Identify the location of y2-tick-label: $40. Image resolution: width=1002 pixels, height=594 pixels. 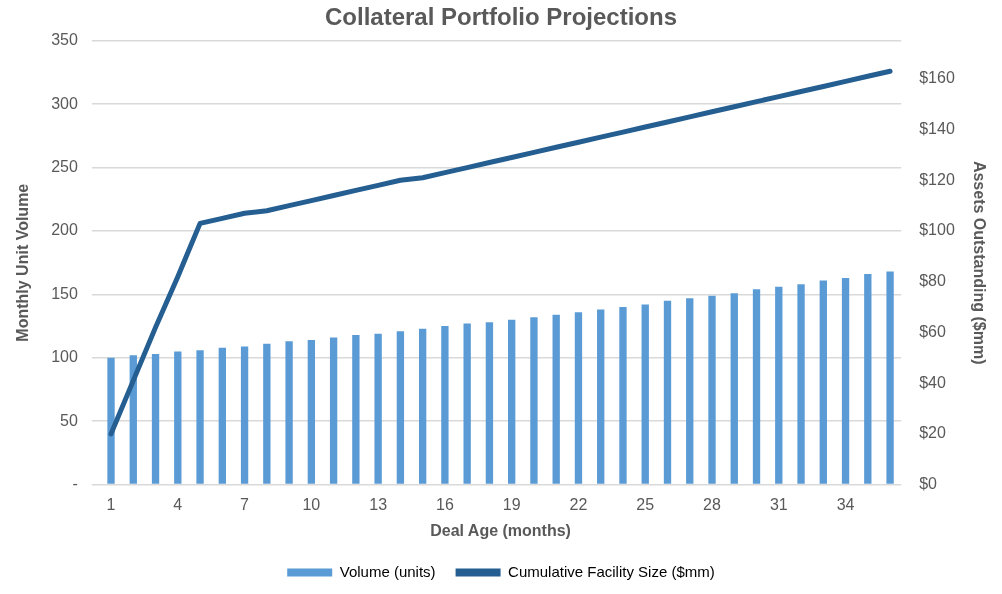
(932, 382).